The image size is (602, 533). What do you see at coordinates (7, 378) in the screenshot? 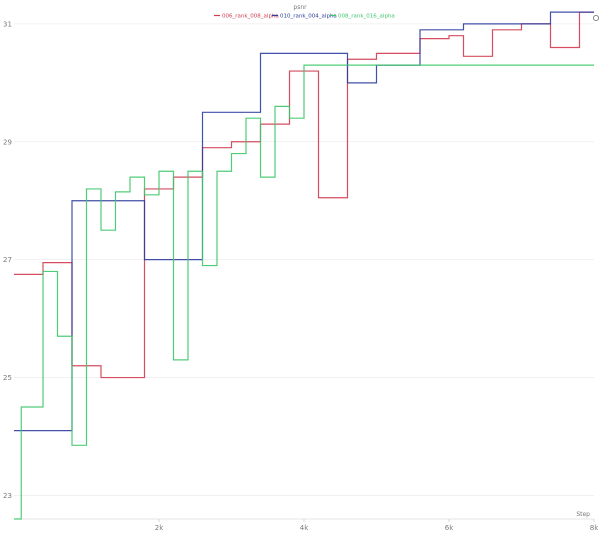
I see `y-tick-label: 25` at bounding box center [7, 378].